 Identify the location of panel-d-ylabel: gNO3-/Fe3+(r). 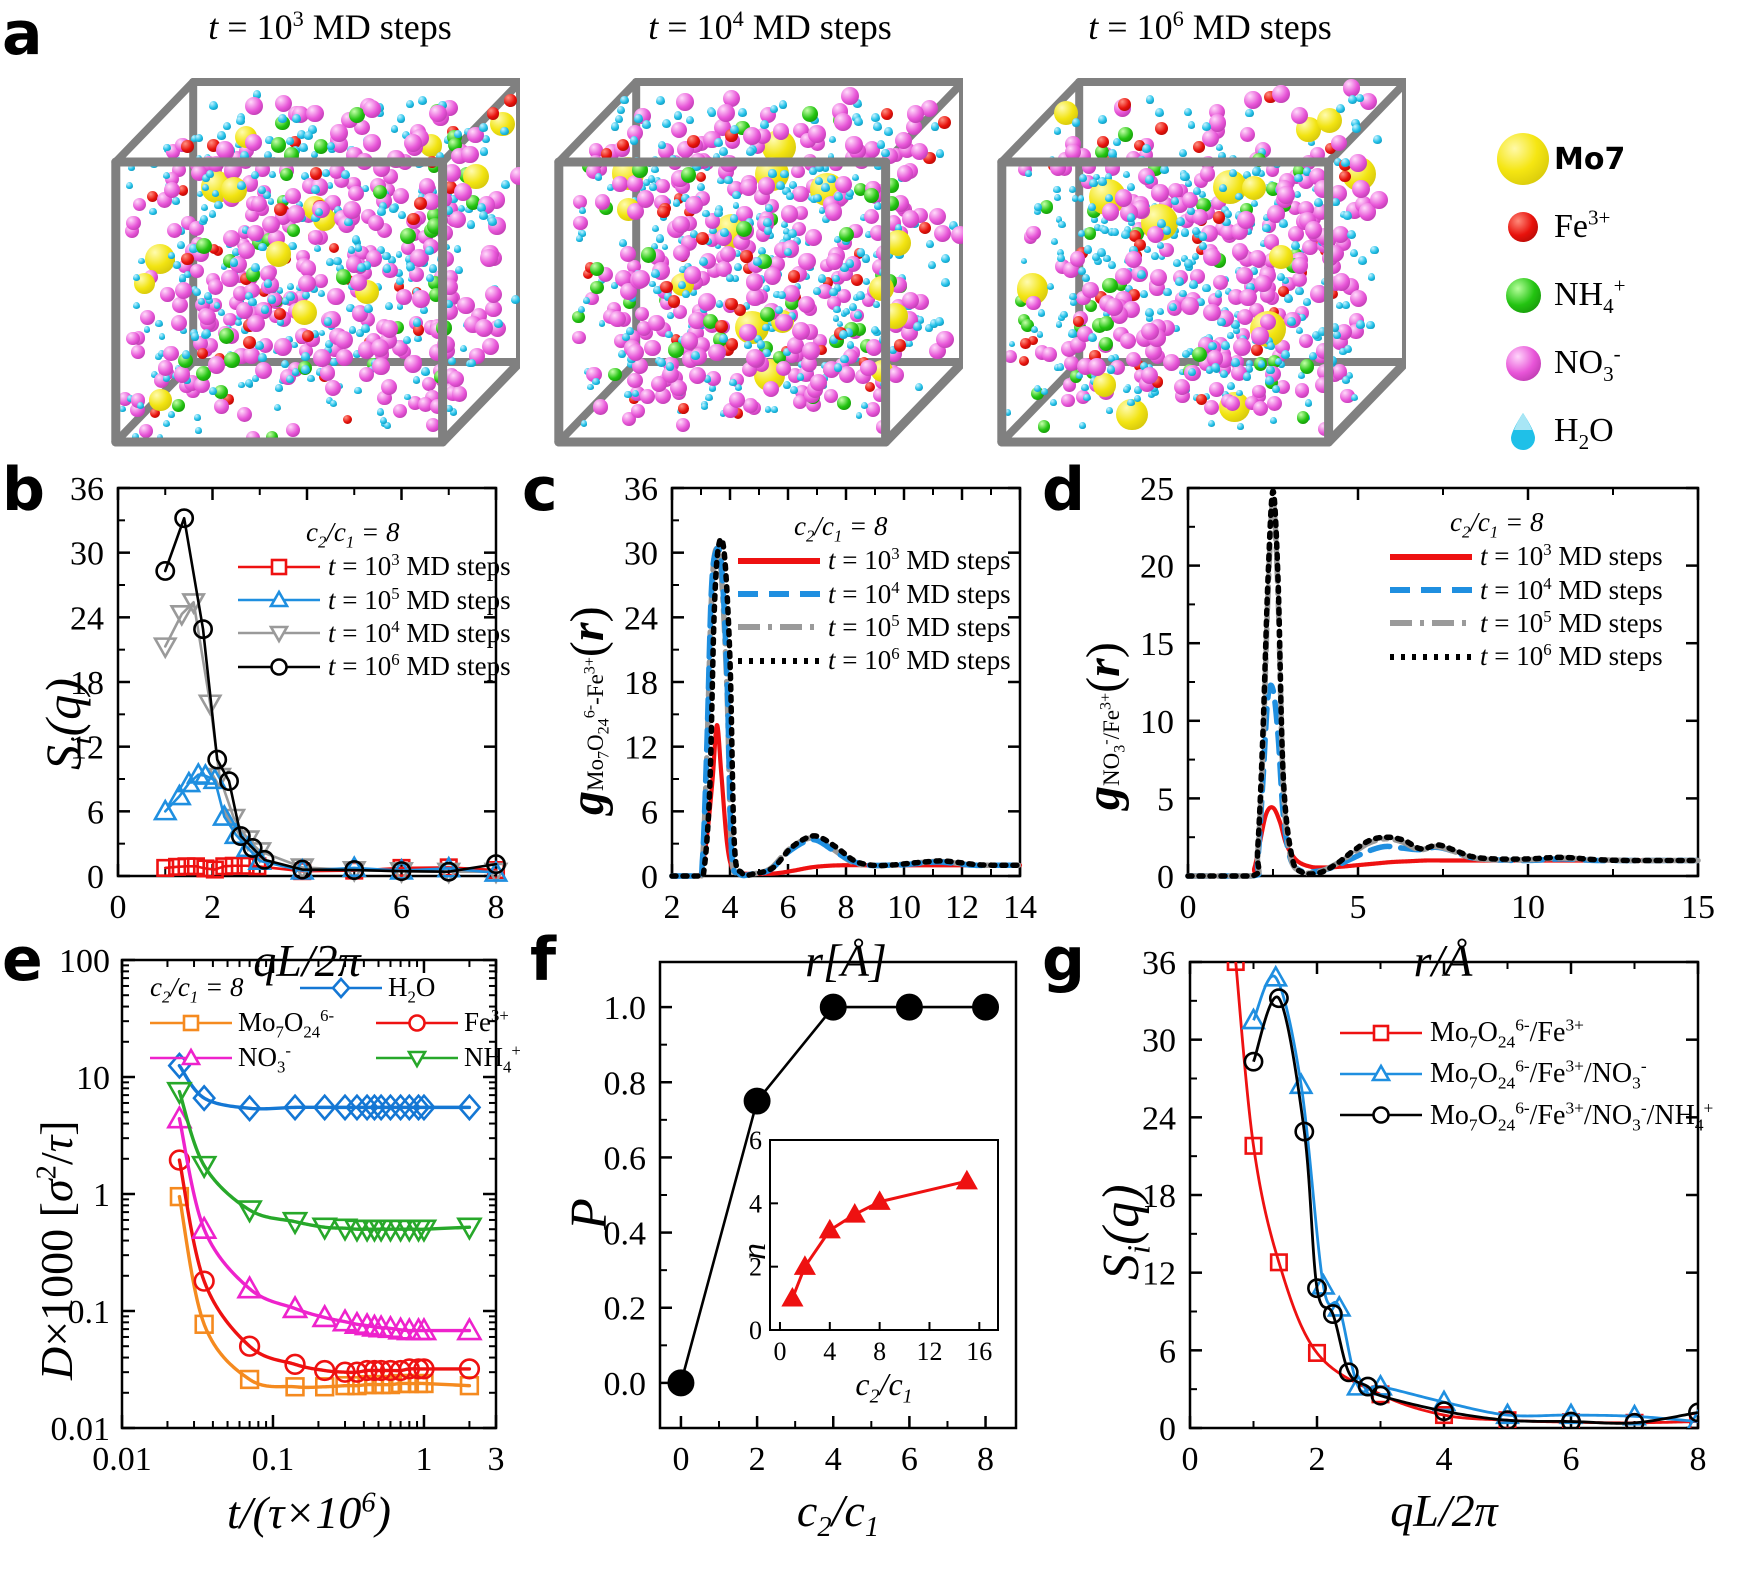
(1103, 726).